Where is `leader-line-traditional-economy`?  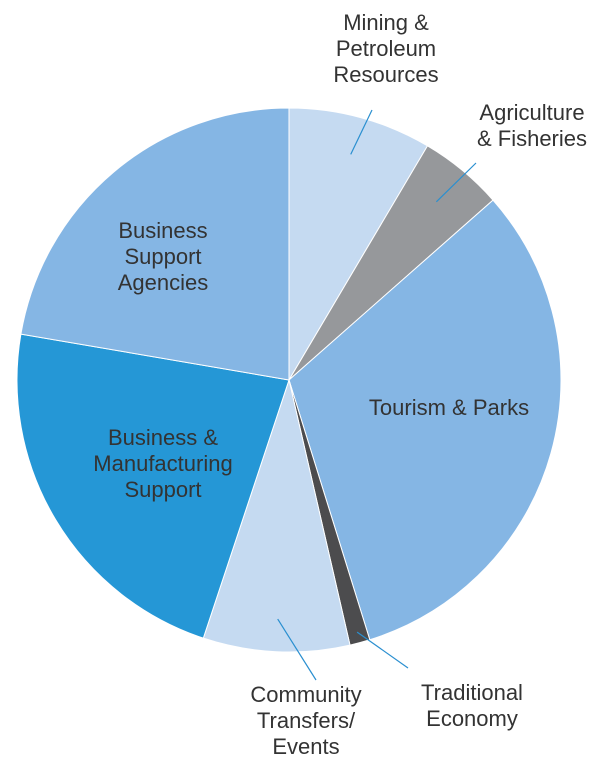 leader-line-traditional-economy is located at coordinates (382, 650).